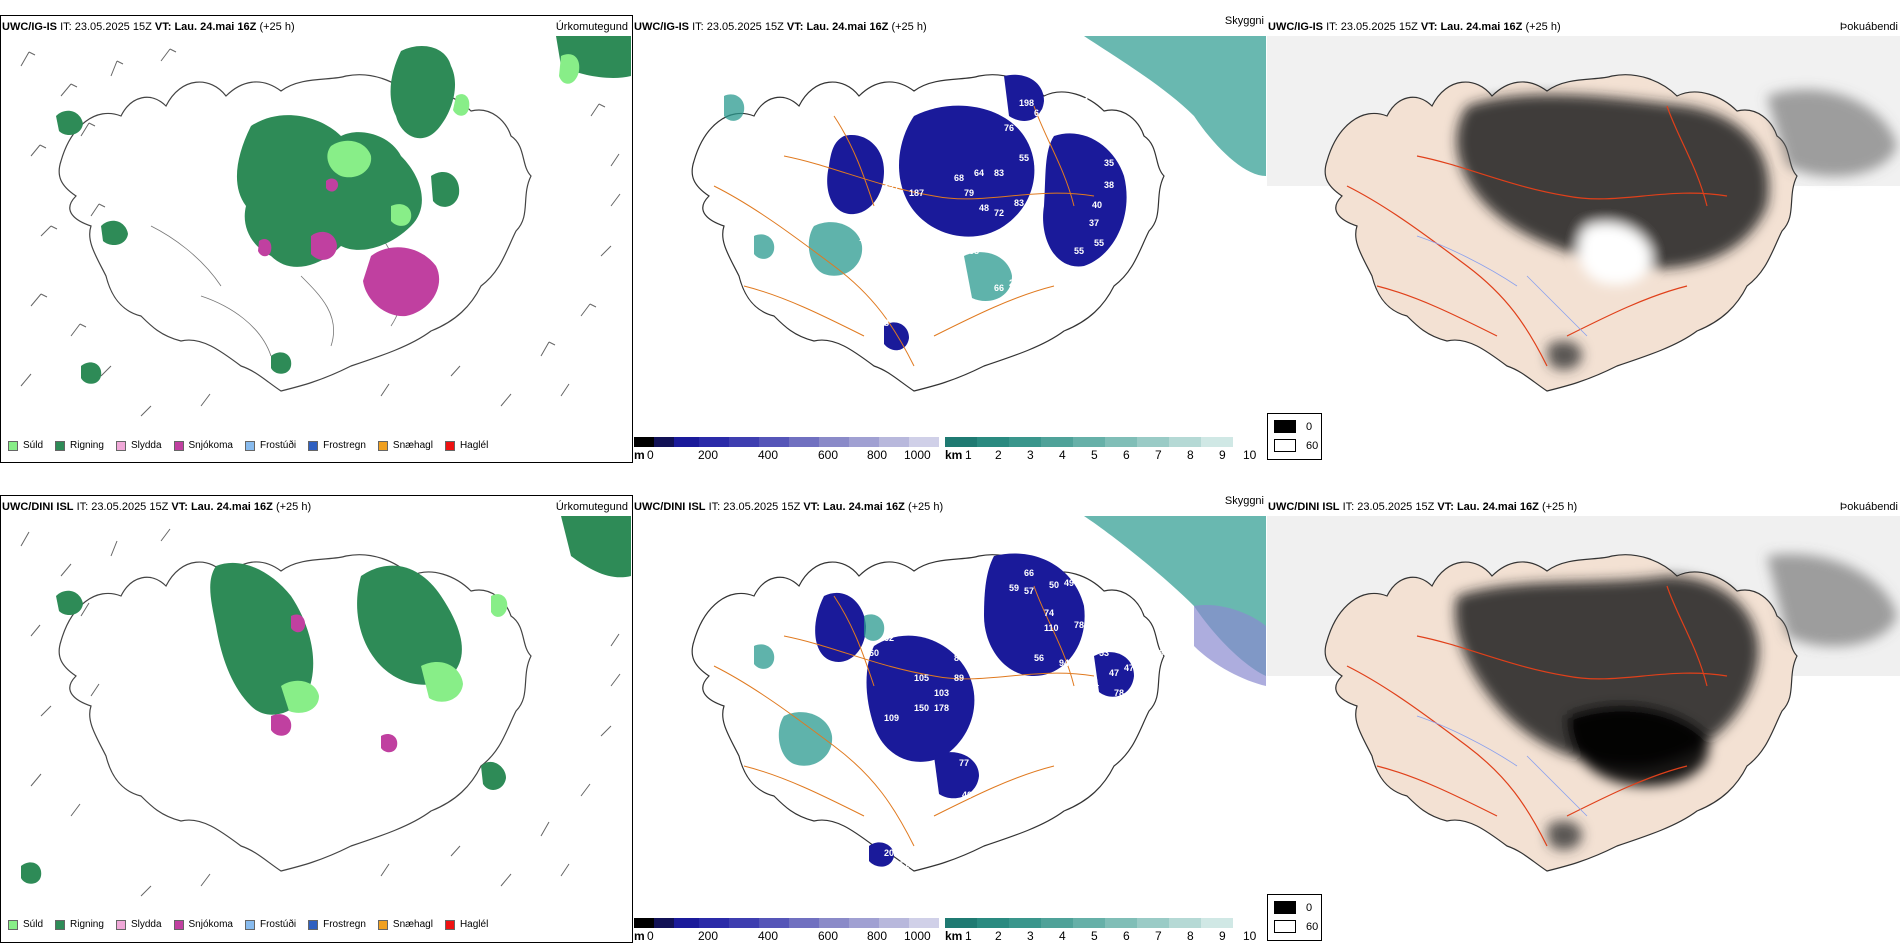  I want to click on height-label: 109, so click(891, 718).